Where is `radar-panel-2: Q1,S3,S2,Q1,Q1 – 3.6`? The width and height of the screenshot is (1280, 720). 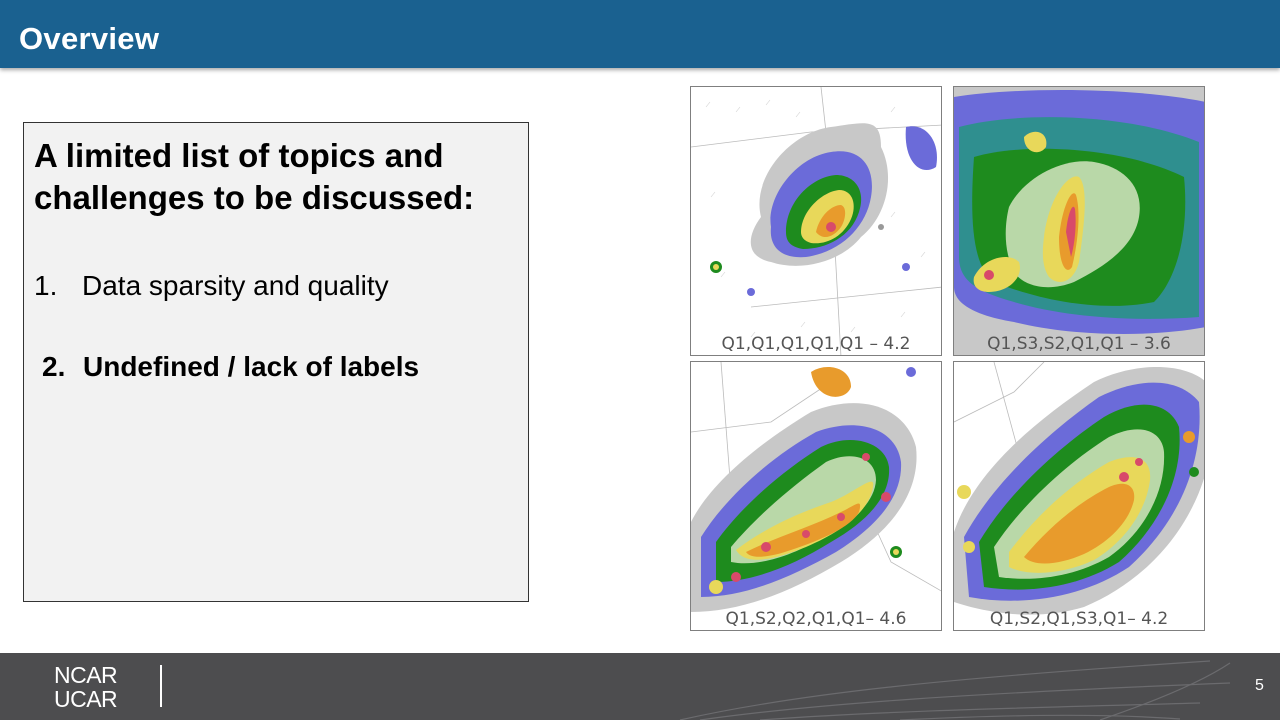
radar-panel-2: Q1,S3,S2,Q1,Q1 – 3.6 is located at coordinates (1079, 221).